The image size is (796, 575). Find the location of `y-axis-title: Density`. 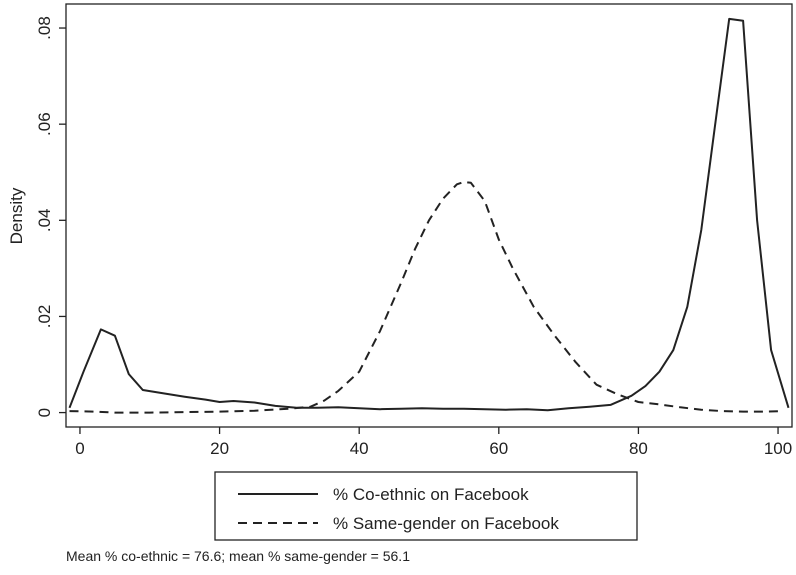

y-axis-title: Density is located at coordinates (16, 215).